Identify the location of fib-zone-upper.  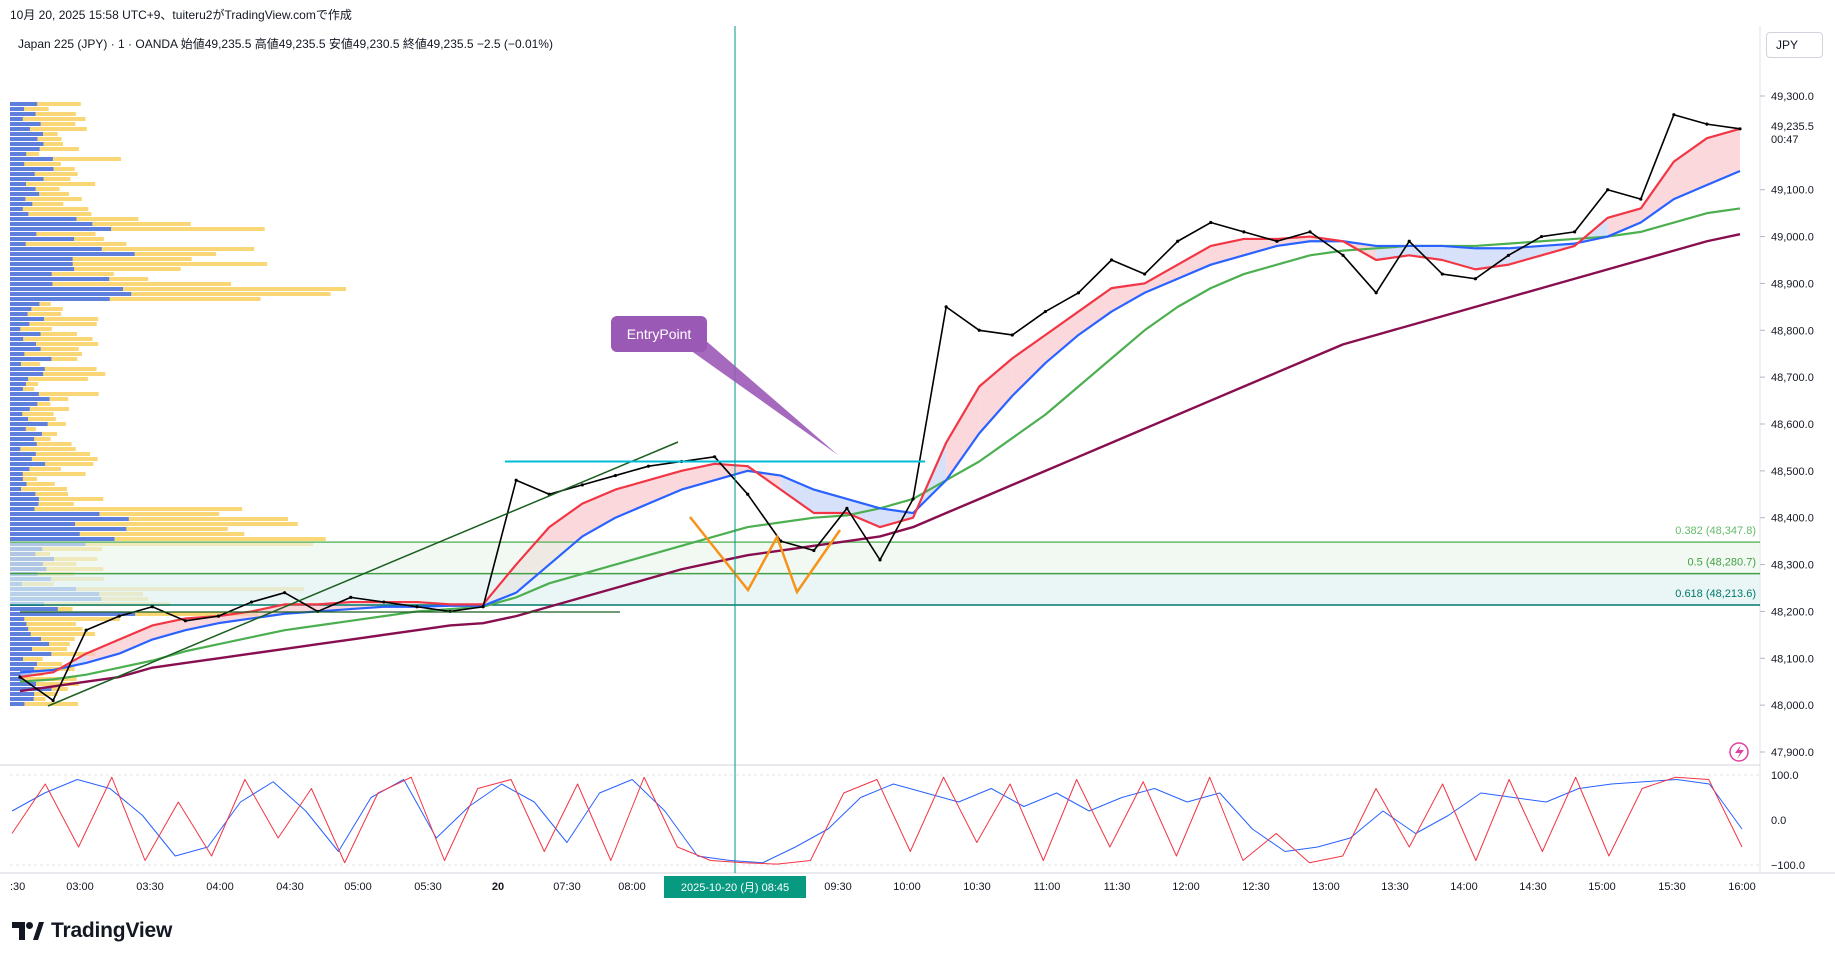
(885, 558).